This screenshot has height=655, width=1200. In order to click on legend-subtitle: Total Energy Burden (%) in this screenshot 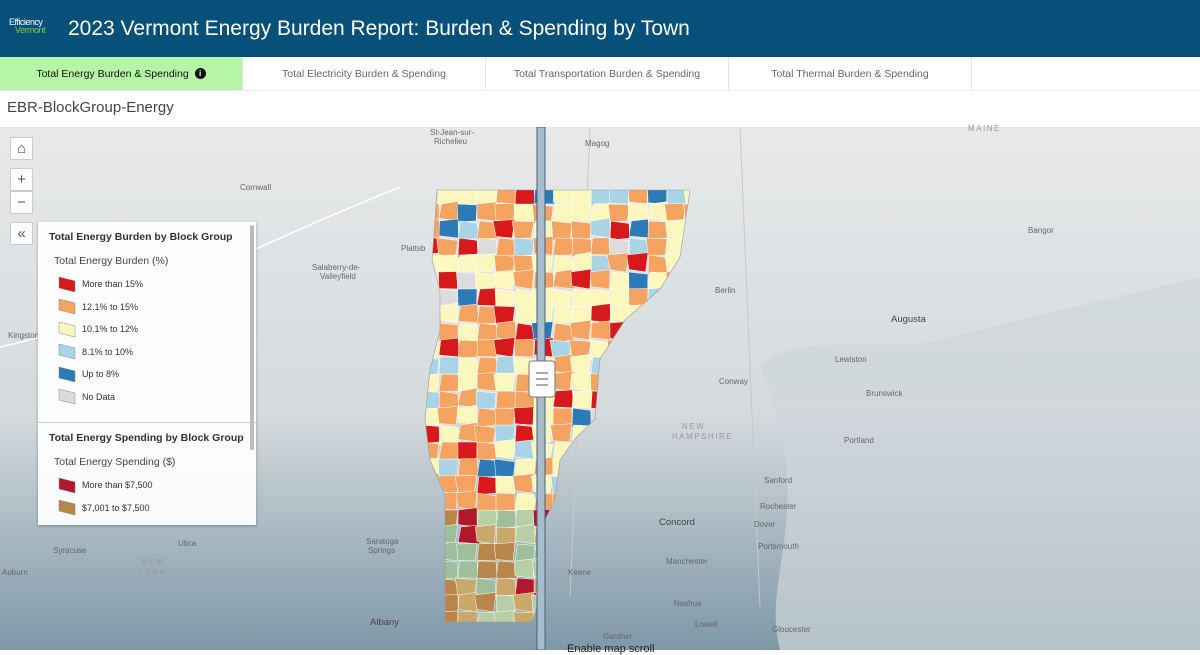, I will do `click(111, 261)`.